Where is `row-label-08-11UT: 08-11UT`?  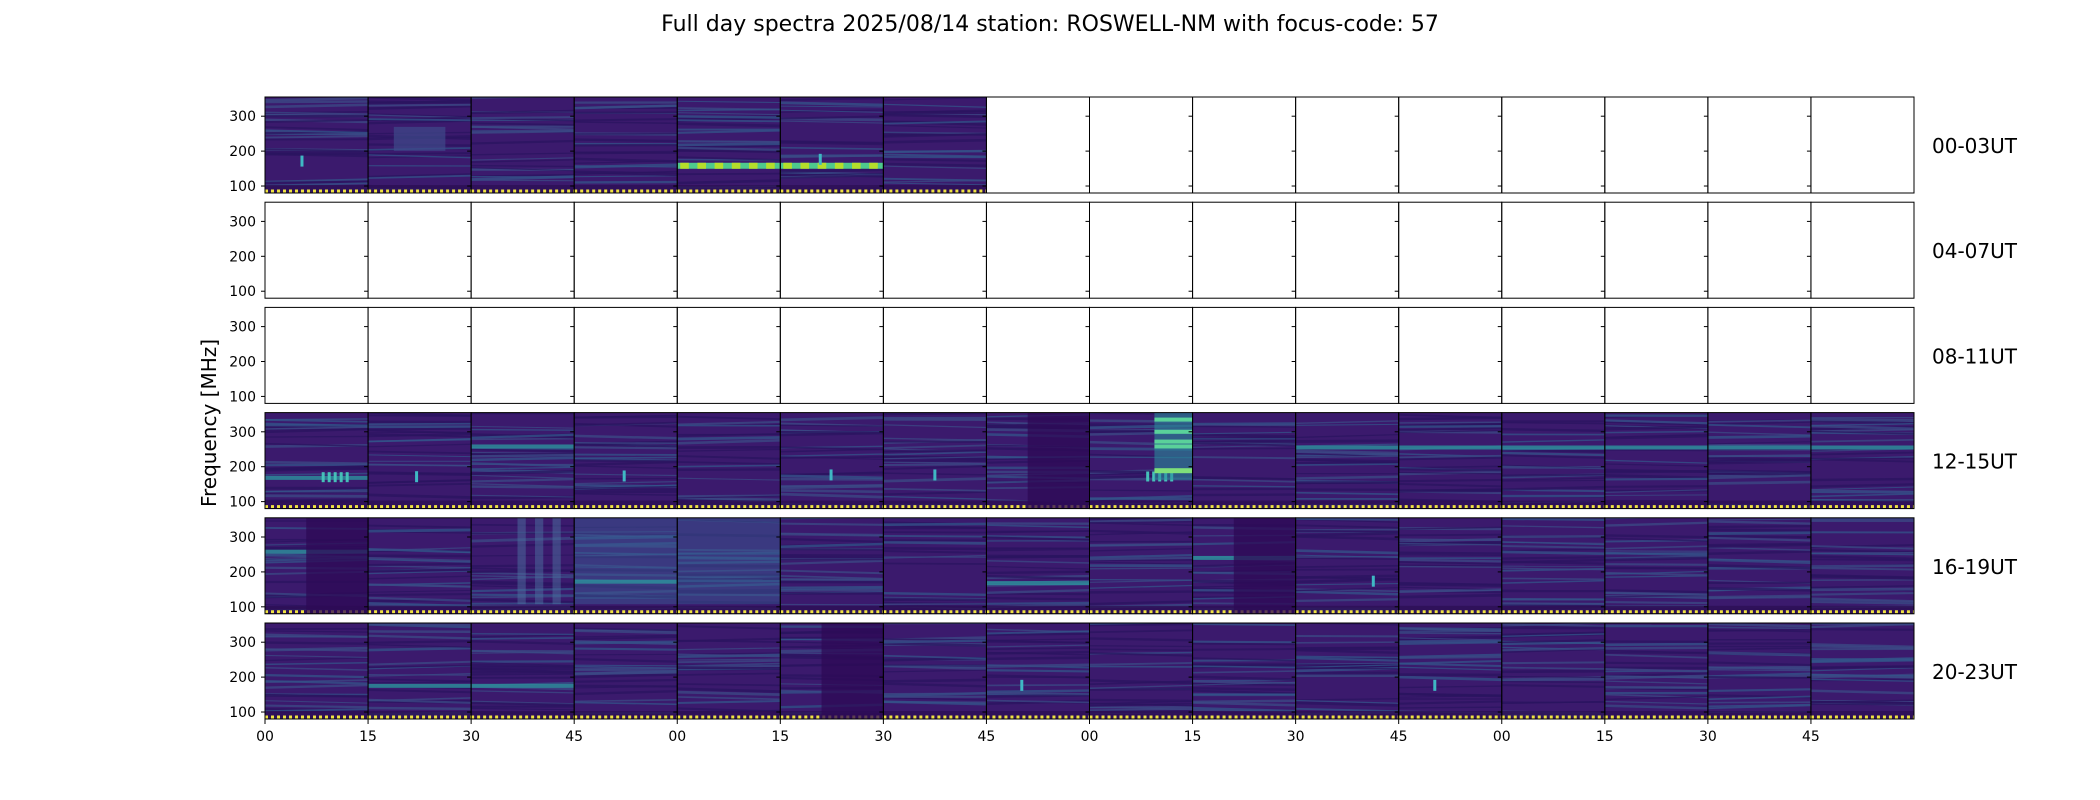 row-label-08-11UT: 08-11UT is located at coordinates (1975, 356).